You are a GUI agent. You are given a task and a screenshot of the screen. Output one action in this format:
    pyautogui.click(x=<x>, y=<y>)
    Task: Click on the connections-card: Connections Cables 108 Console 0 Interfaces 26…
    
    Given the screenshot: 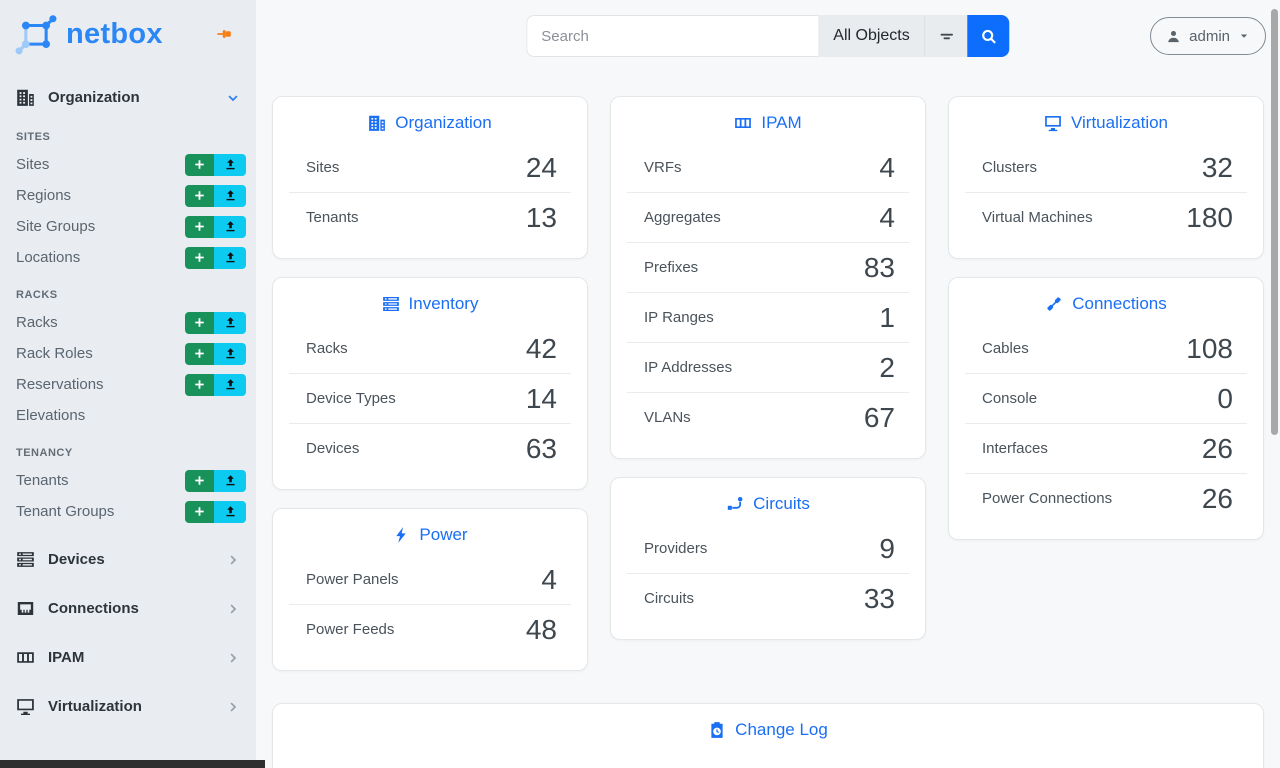 What is the action you would take?
    pyautogui.click(x=1106, y=408)
    